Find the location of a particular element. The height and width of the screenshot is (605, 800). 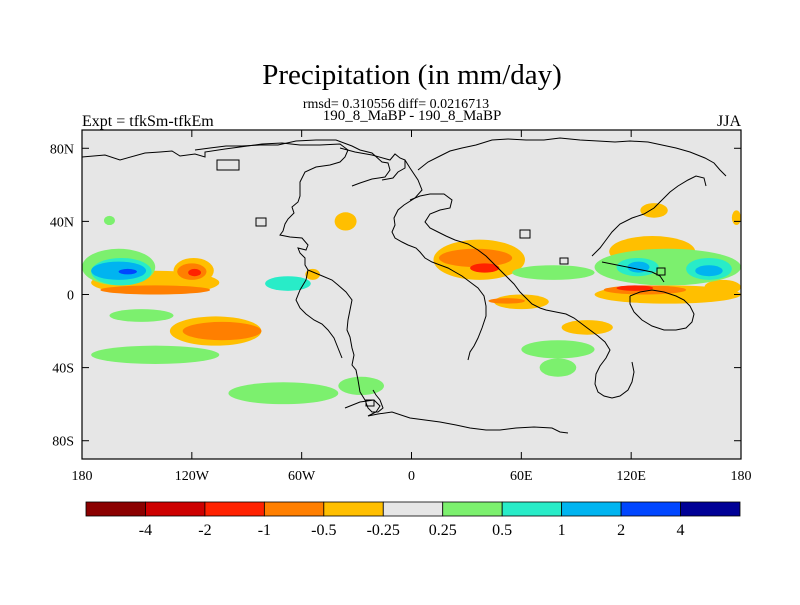

island-lake is located at coordinates (564, 261).